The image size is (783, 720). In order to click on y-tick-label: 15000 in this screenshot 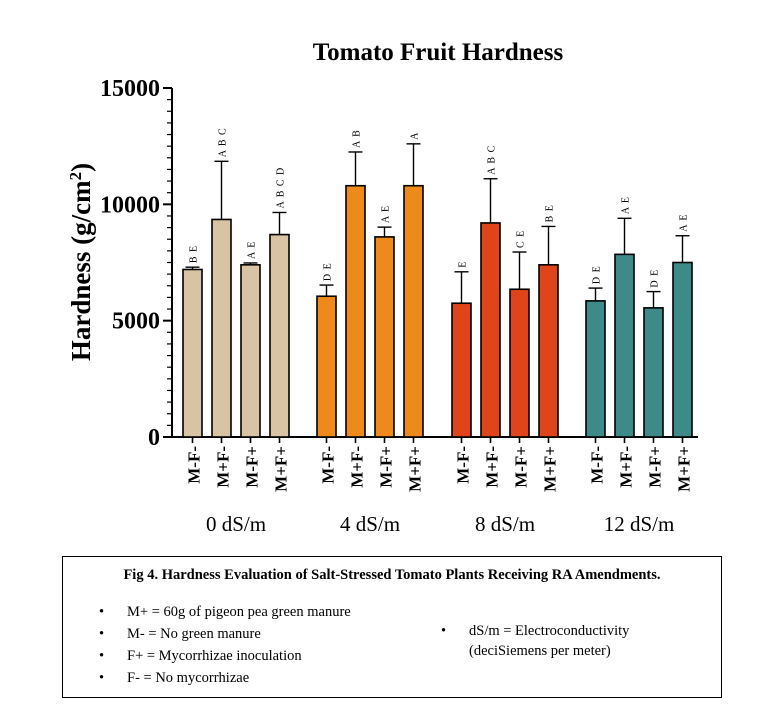, I will do `click(130, 89)`.